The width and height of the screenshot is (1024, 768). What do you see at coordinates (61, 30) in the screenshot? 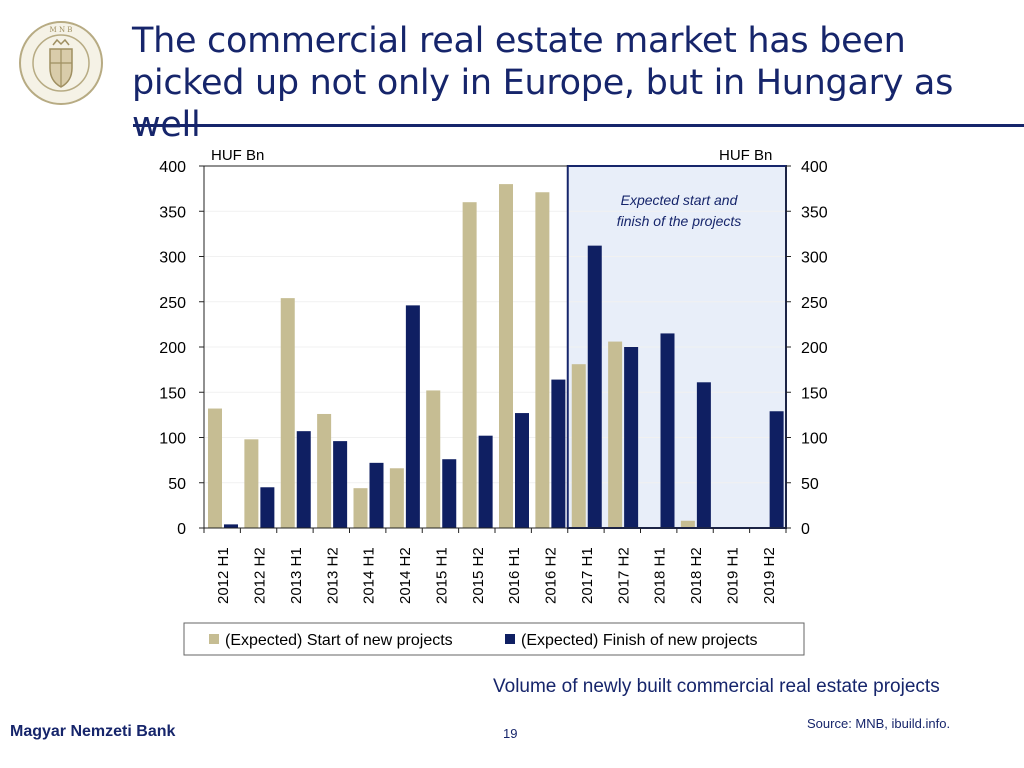
I see `svg-text: M N B` at bounding box center [61, 30].